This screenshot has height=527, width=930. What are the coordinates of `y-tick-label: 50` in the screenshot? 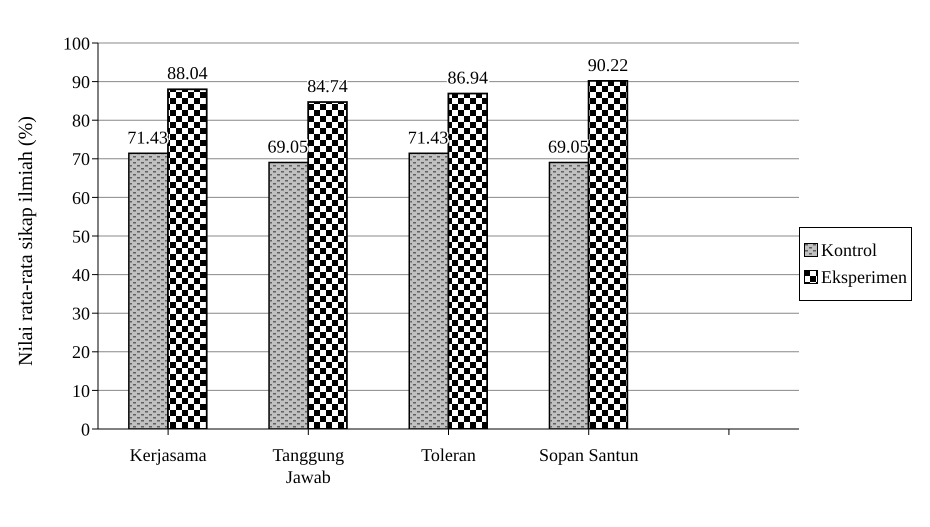 It's located at (81, 236).